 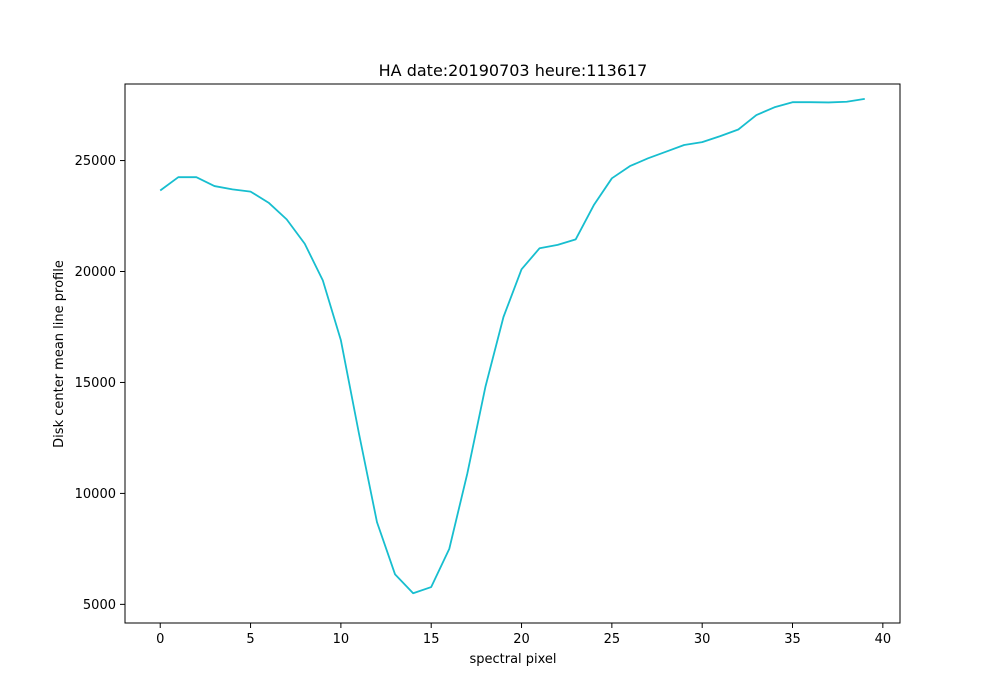 What do you see at coordinates (95, 272) in the screenshot?
I see `y-tick-label: 20000` at bounding box center [95, 272].